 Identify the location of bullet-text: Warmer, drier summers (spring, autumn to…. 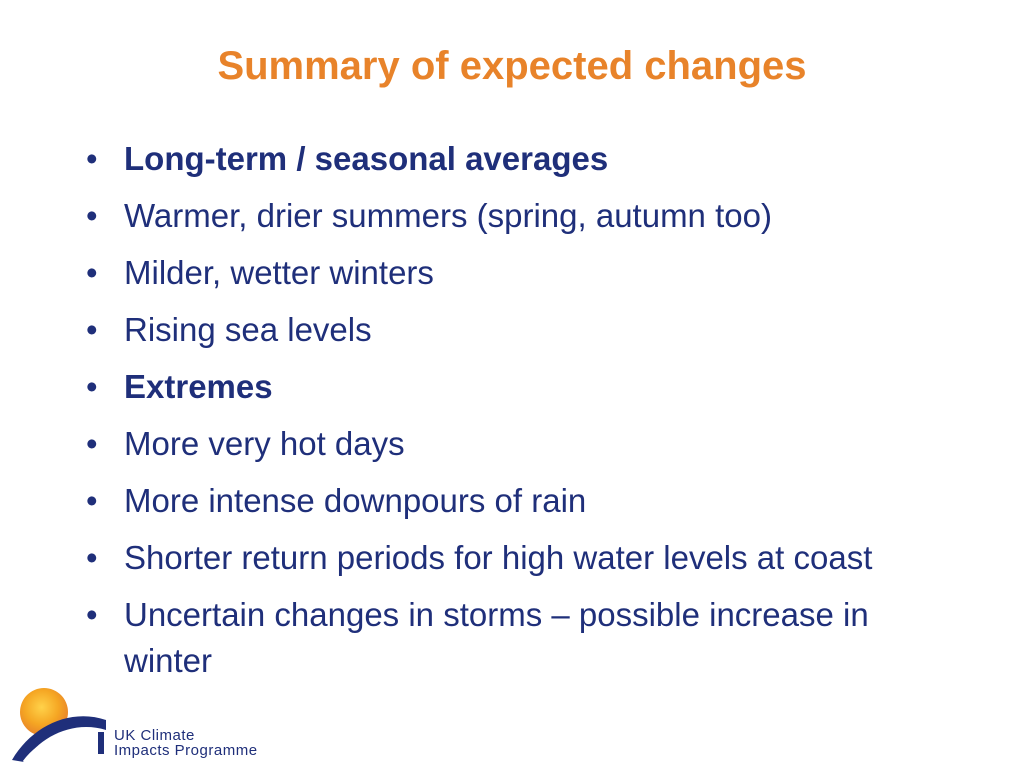
(448, 215).